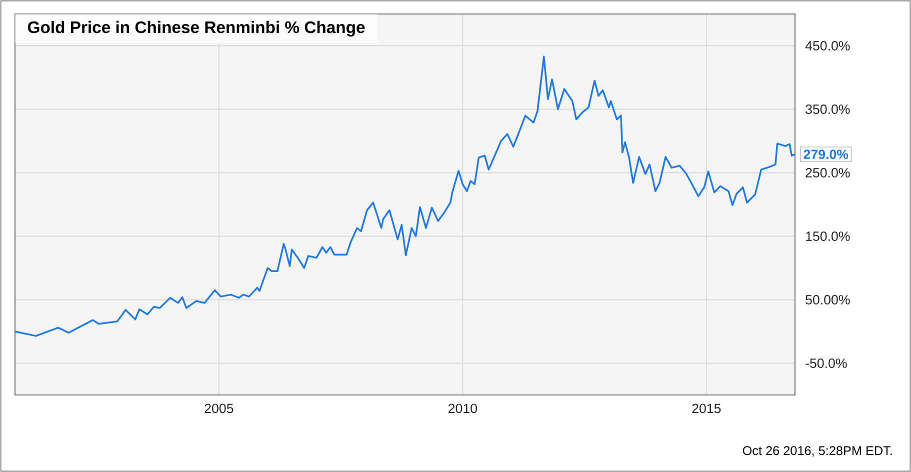  What do you see at coordinates (462, 409) in the screenshot?
I see `x-tick-label: 2010` at bounding box center [462, 409].